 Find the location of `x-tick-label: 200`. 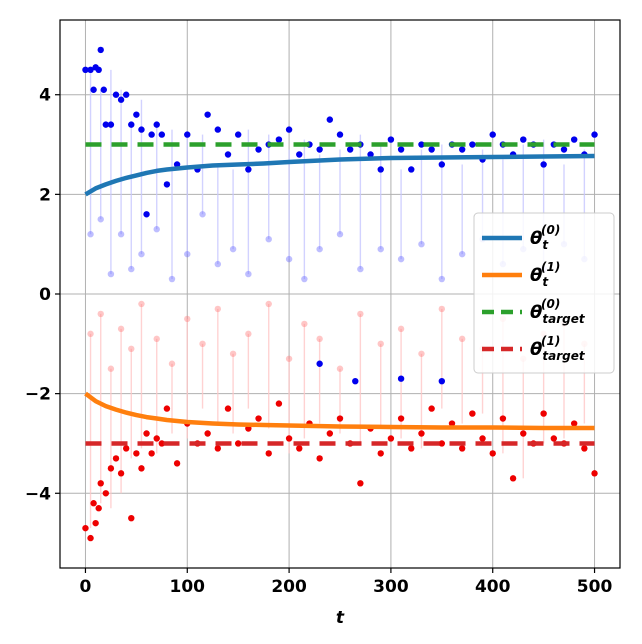

x-tick-label: 200 is located at coordinates (289, 587).